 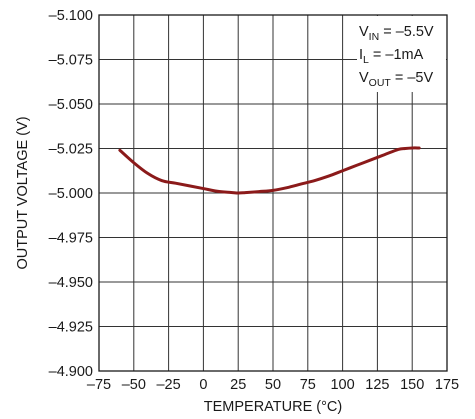 I want to click on x-tick-labels: –75 –50 –25 0 25 50 75 100 125 150 175, so click(x=273, y=385).